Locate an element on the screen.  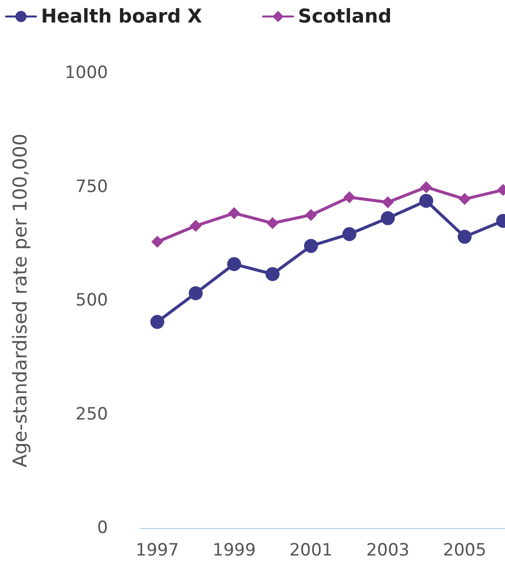
x-tick-label: 2001 is located at coordinates (311, 550).